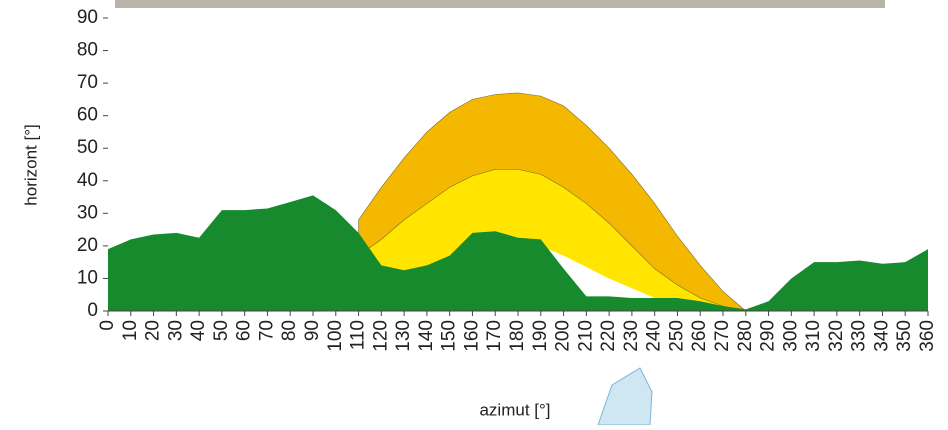 The width and height of the screenshot is (948, 430). What do you see at coordinates (198, 330) in the screenshot?
I see `x-tick-label: 40` at bounding box center [198, 330].